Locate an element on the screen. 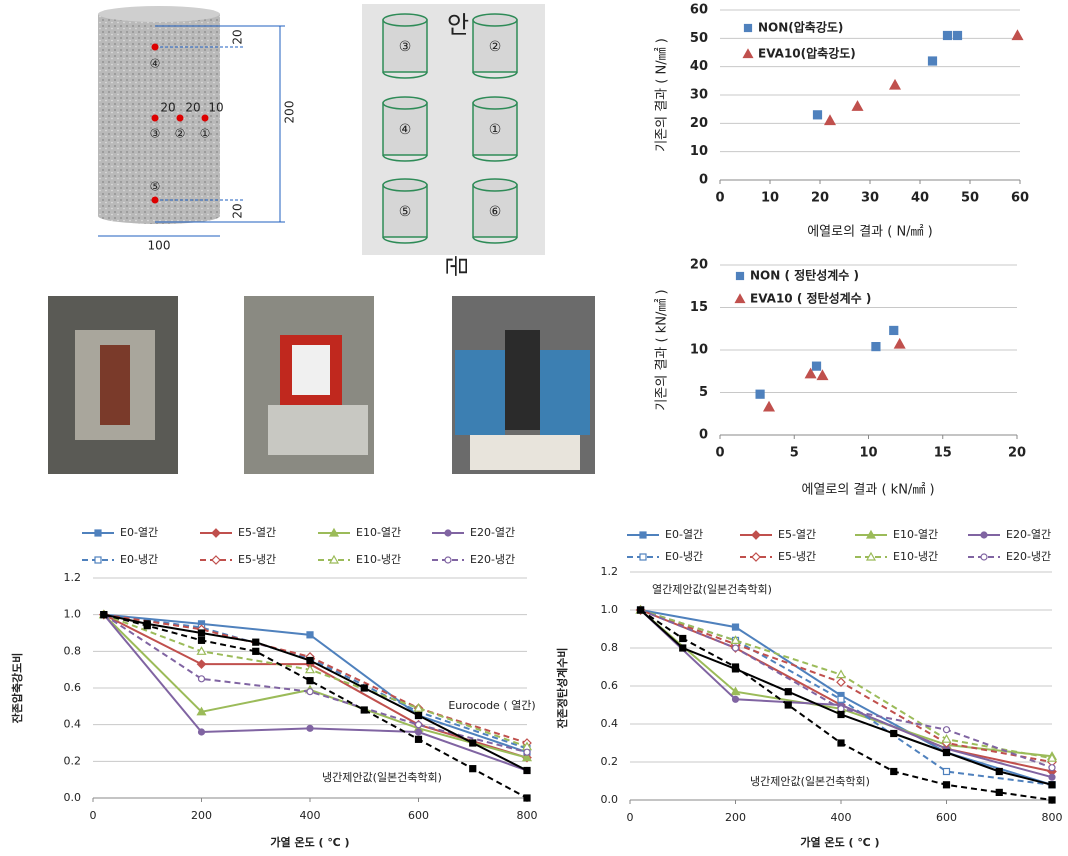 The width and height of the screenshot is (1068, 856). legend-label: NON(압축강도) is located at coordinates (800, 27).